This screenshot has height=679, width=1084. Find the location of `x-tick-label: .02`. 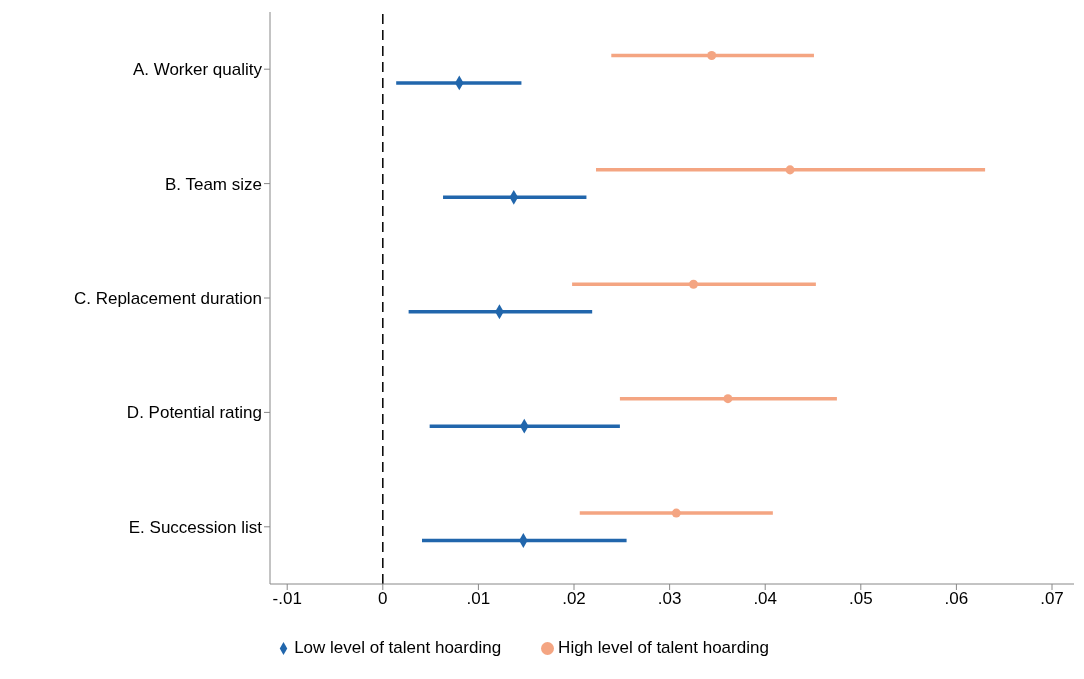

x-tick-label: .02 is located at coordinates (574, 599).